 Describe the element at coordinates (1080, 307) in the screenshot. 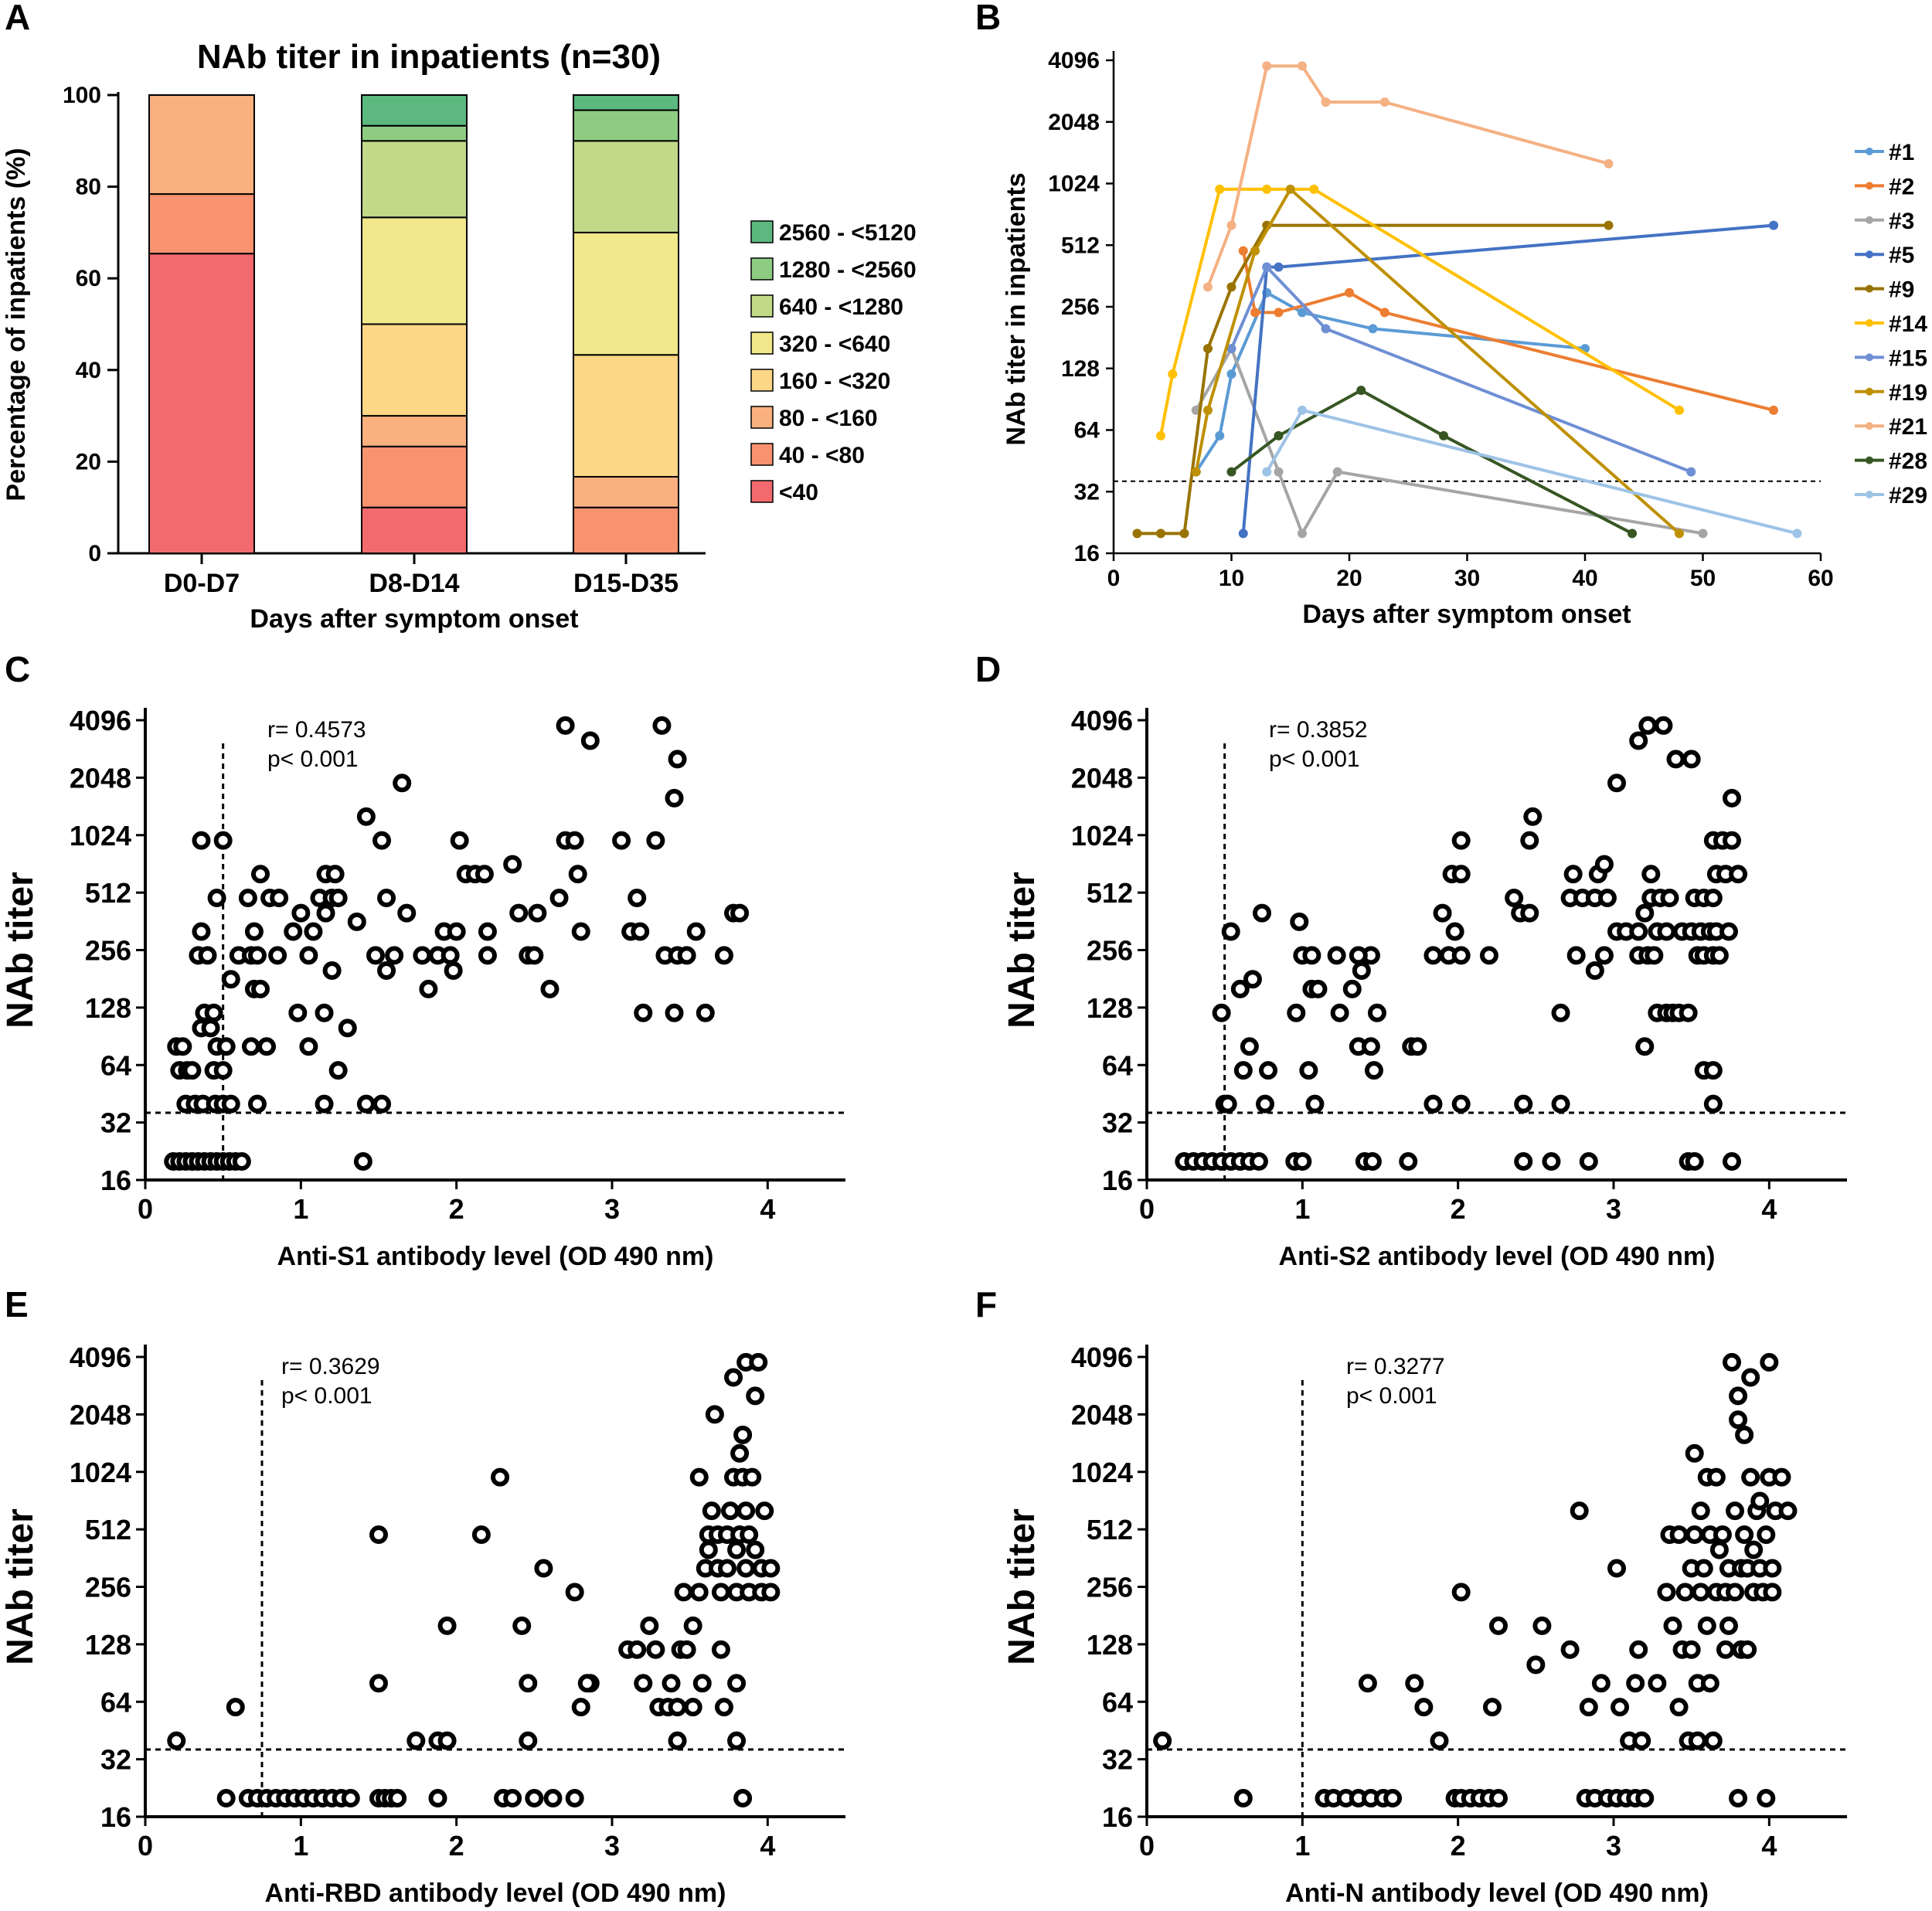

I see `chart-b-ytick-label: 256` at that location.